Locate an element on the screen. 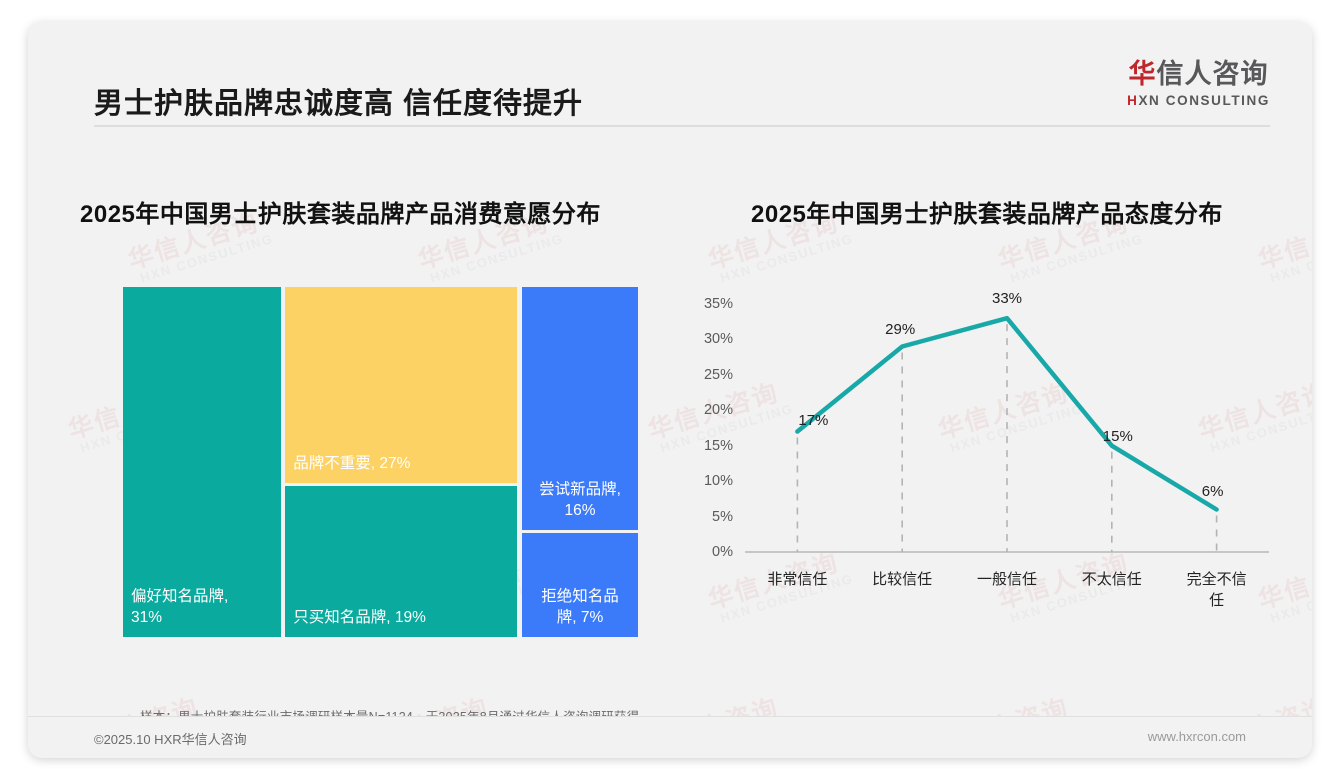  treemap-cell-name: 偏好知名品牌, is located at coordinates (180, 597).